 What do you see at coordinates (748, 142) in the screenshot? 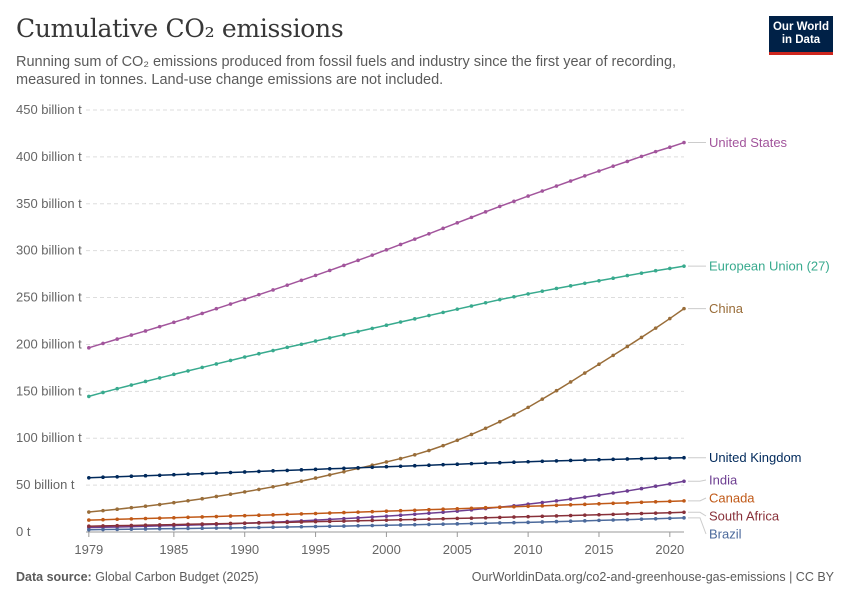
I see `label-united-states: United States` at bounding box center [748, 142].